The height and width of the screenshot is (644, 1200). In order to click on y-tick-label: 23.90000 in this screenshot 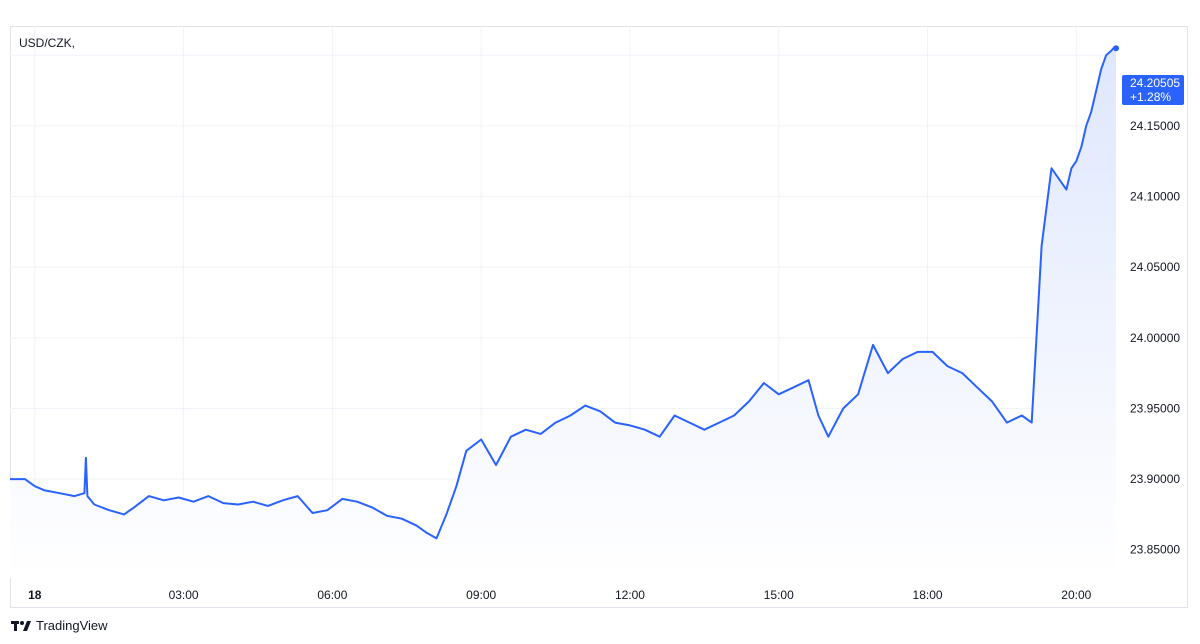, I will do `click(1155, 479)`.